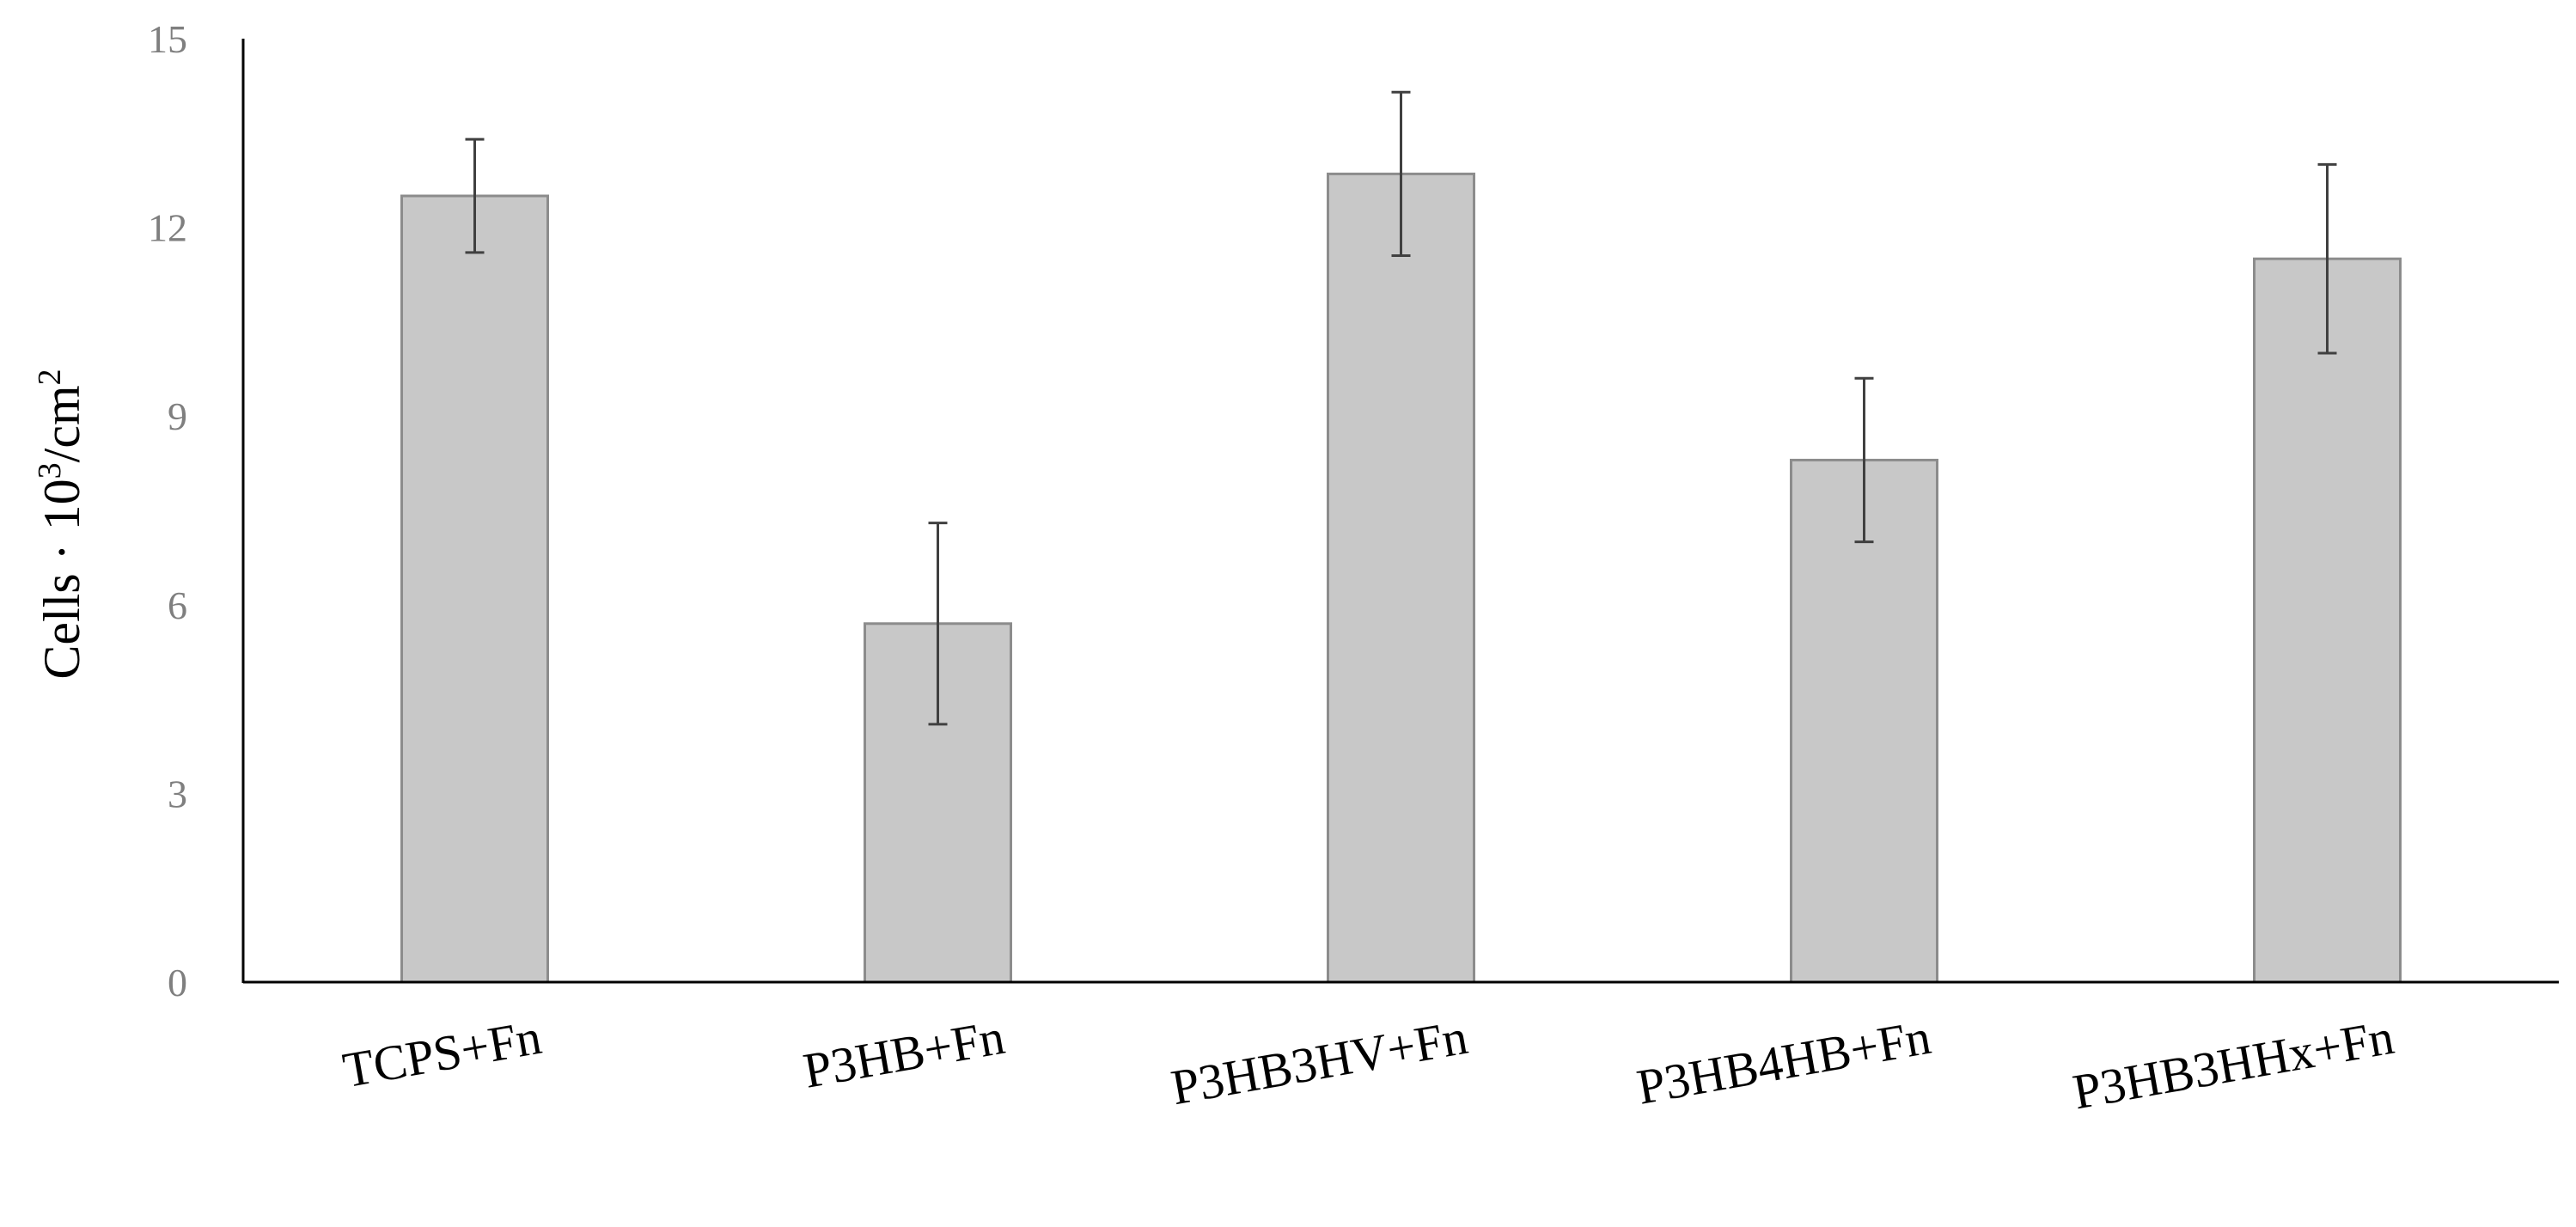  Describe the element at coordinates (167, 39) in the screenshot. I see `y-tick-label-5: 15` at that location.